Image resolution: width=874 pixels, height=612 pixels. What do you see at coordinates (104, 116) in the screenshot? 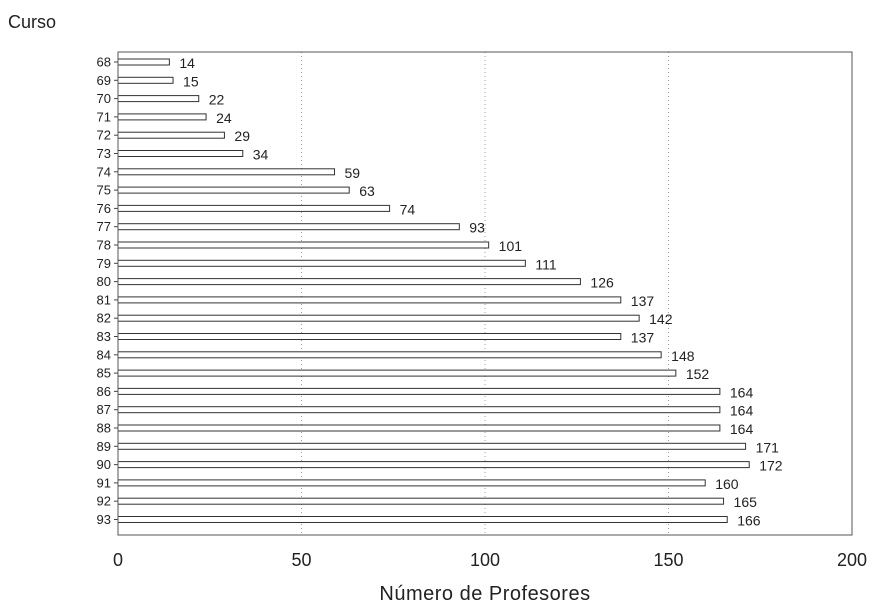
I see `y-tick-label: 71` at bounding box center [104, 116].